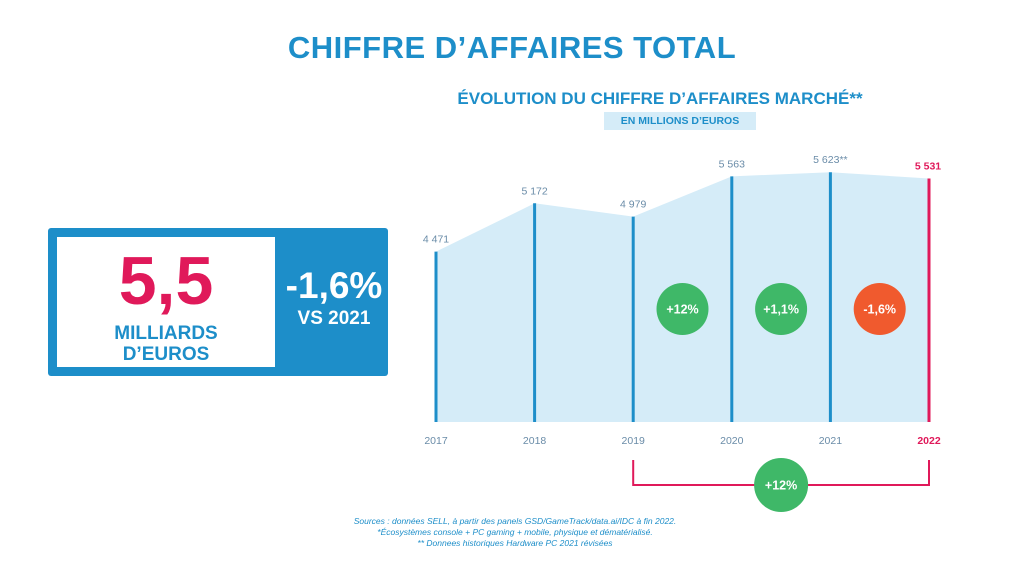 The width and height of the screenshot is (1024, 576). Describe the element at coordinates (512, 47) in the screenshot. I see `page-title: CHIFFRE D’AFFAIRES TOTAL` at that location.